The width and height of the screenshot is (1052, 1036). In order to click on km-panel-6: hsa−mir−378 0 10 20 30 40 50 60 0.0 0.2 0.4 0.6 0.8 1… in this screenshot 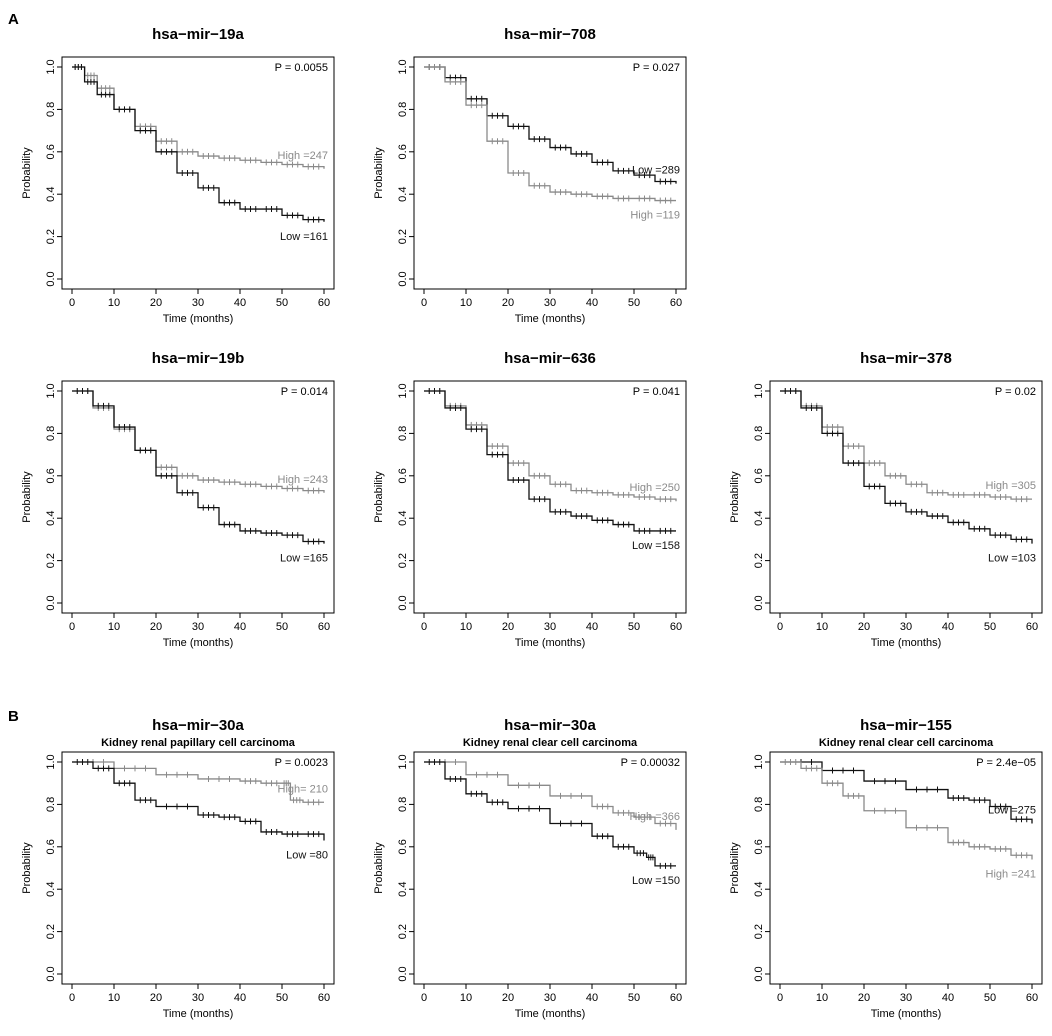, I will do `click(886, 499)`.